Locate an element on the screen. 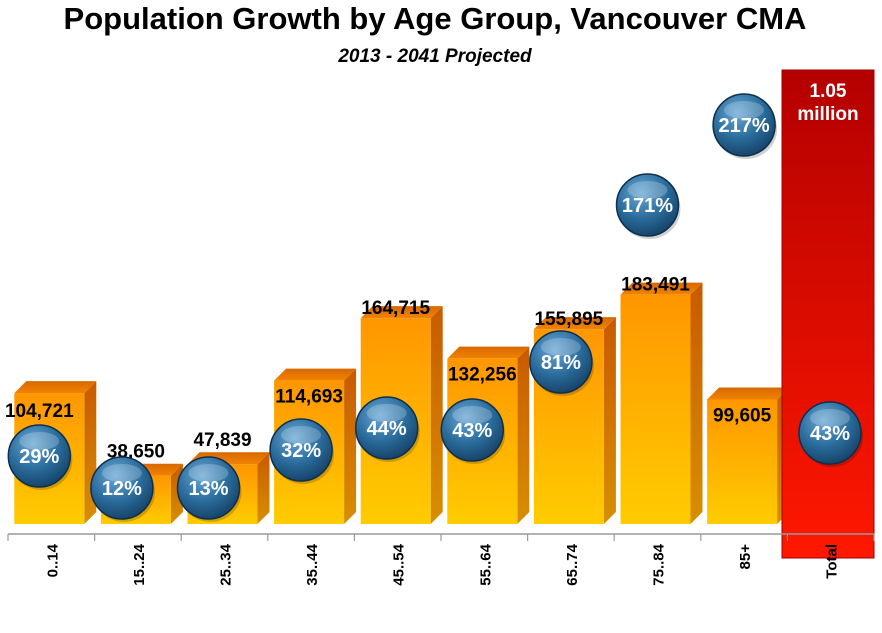 This screenshot has width=882, height=633. x-tick-label: 55..64 is located at coordinates (485, 564).